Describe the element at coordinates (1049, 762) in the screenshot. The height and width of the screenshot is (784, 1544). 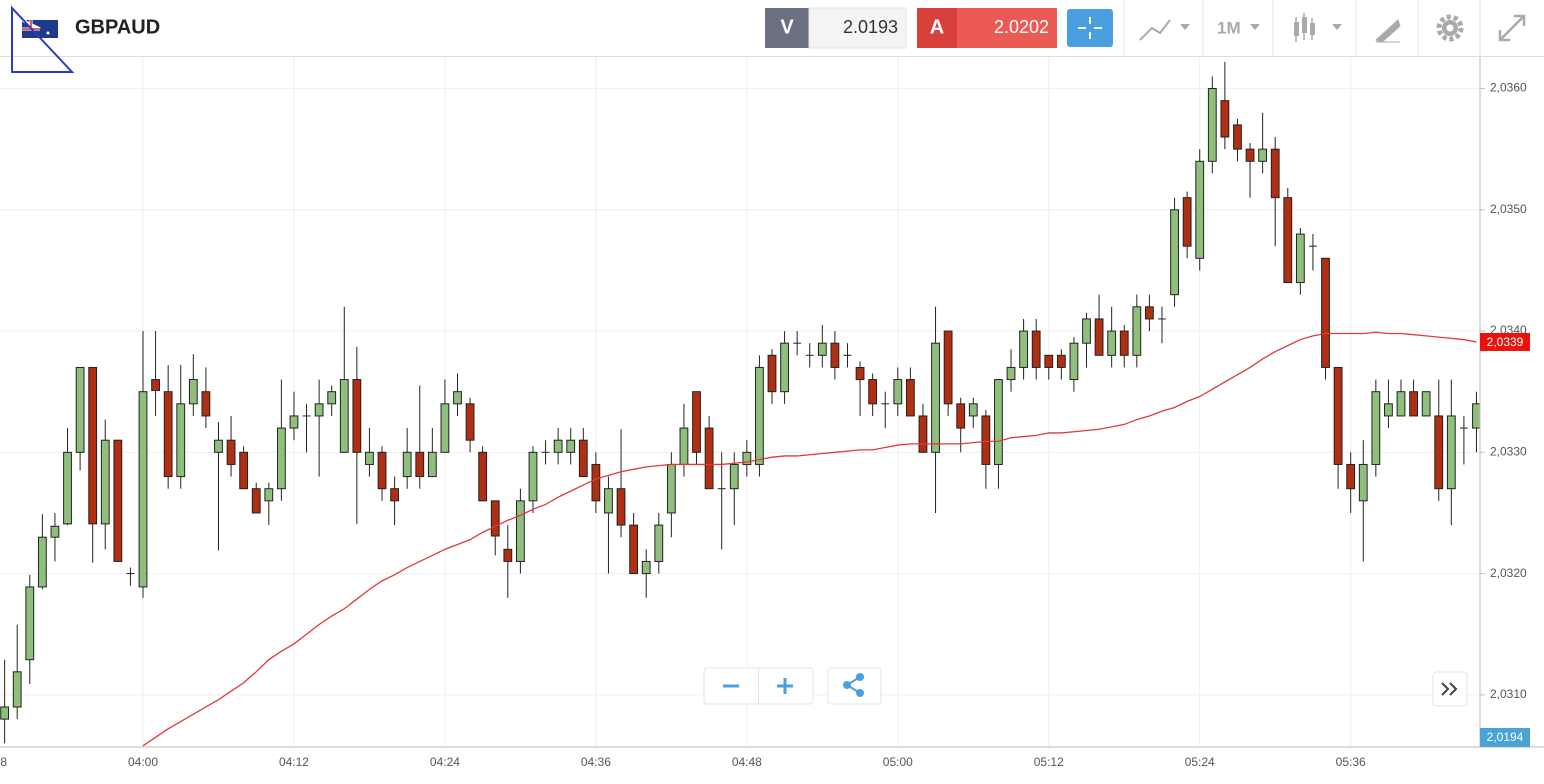
I see `x-tick-label: 05:12` at that location.